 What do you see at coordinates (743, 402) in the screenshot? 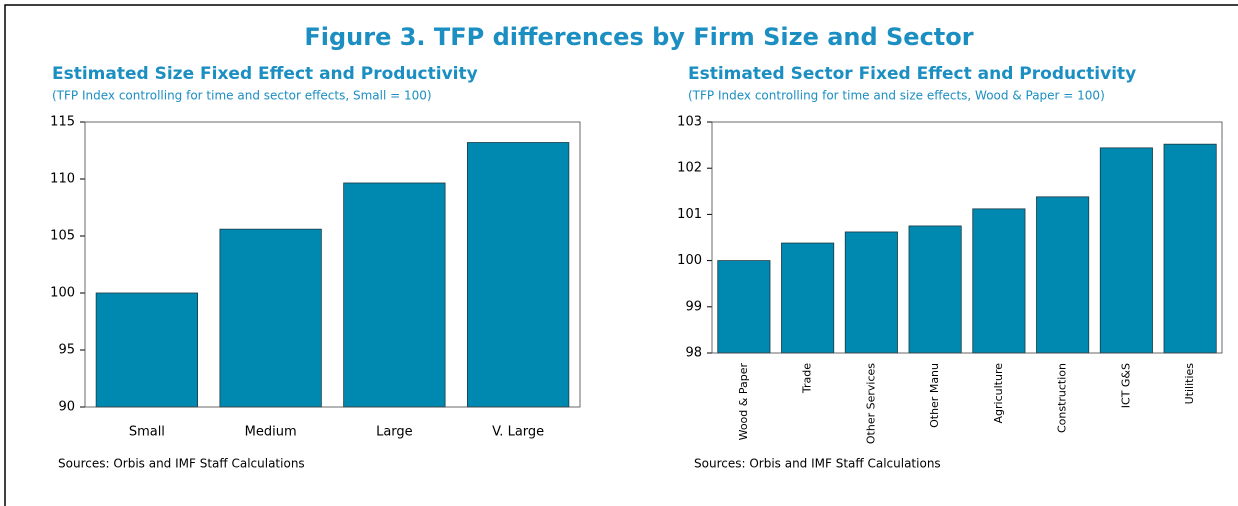
I see `x-tick-label: Wood & Paper` at bounding box center [743, 402].